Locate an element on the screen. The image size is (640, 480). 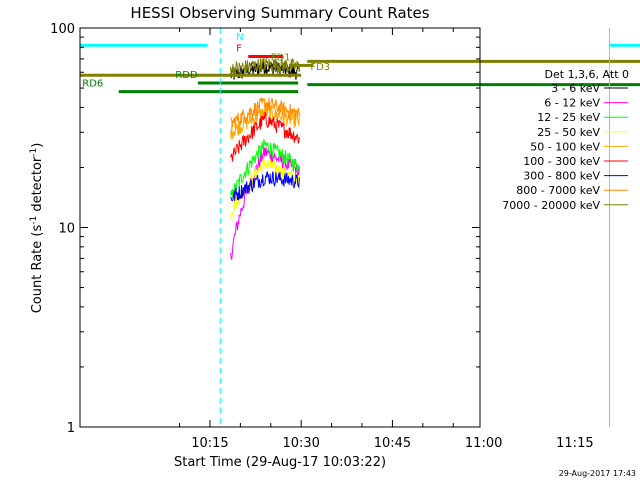
legend-label-300-800-kev: 300 - 800 keV is located at coordinates (561, 176).